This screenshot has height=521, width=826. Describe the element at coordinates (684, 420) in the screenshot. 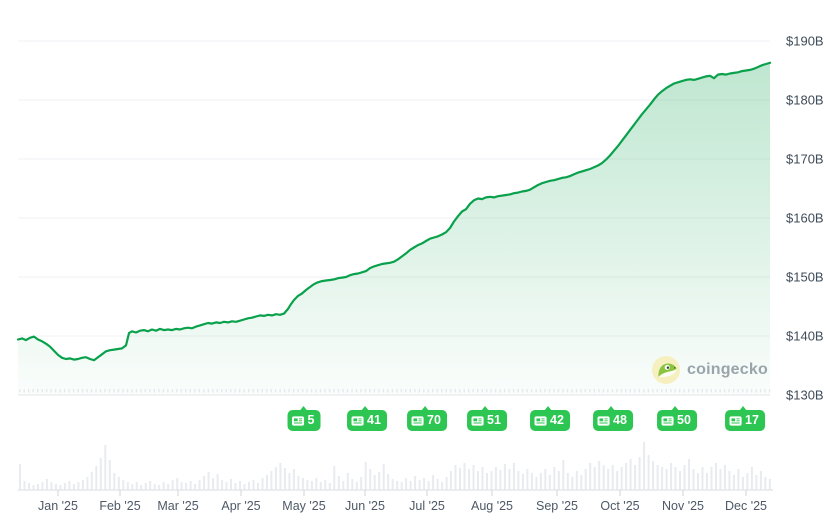

I see `badge-count: 50` at that location.